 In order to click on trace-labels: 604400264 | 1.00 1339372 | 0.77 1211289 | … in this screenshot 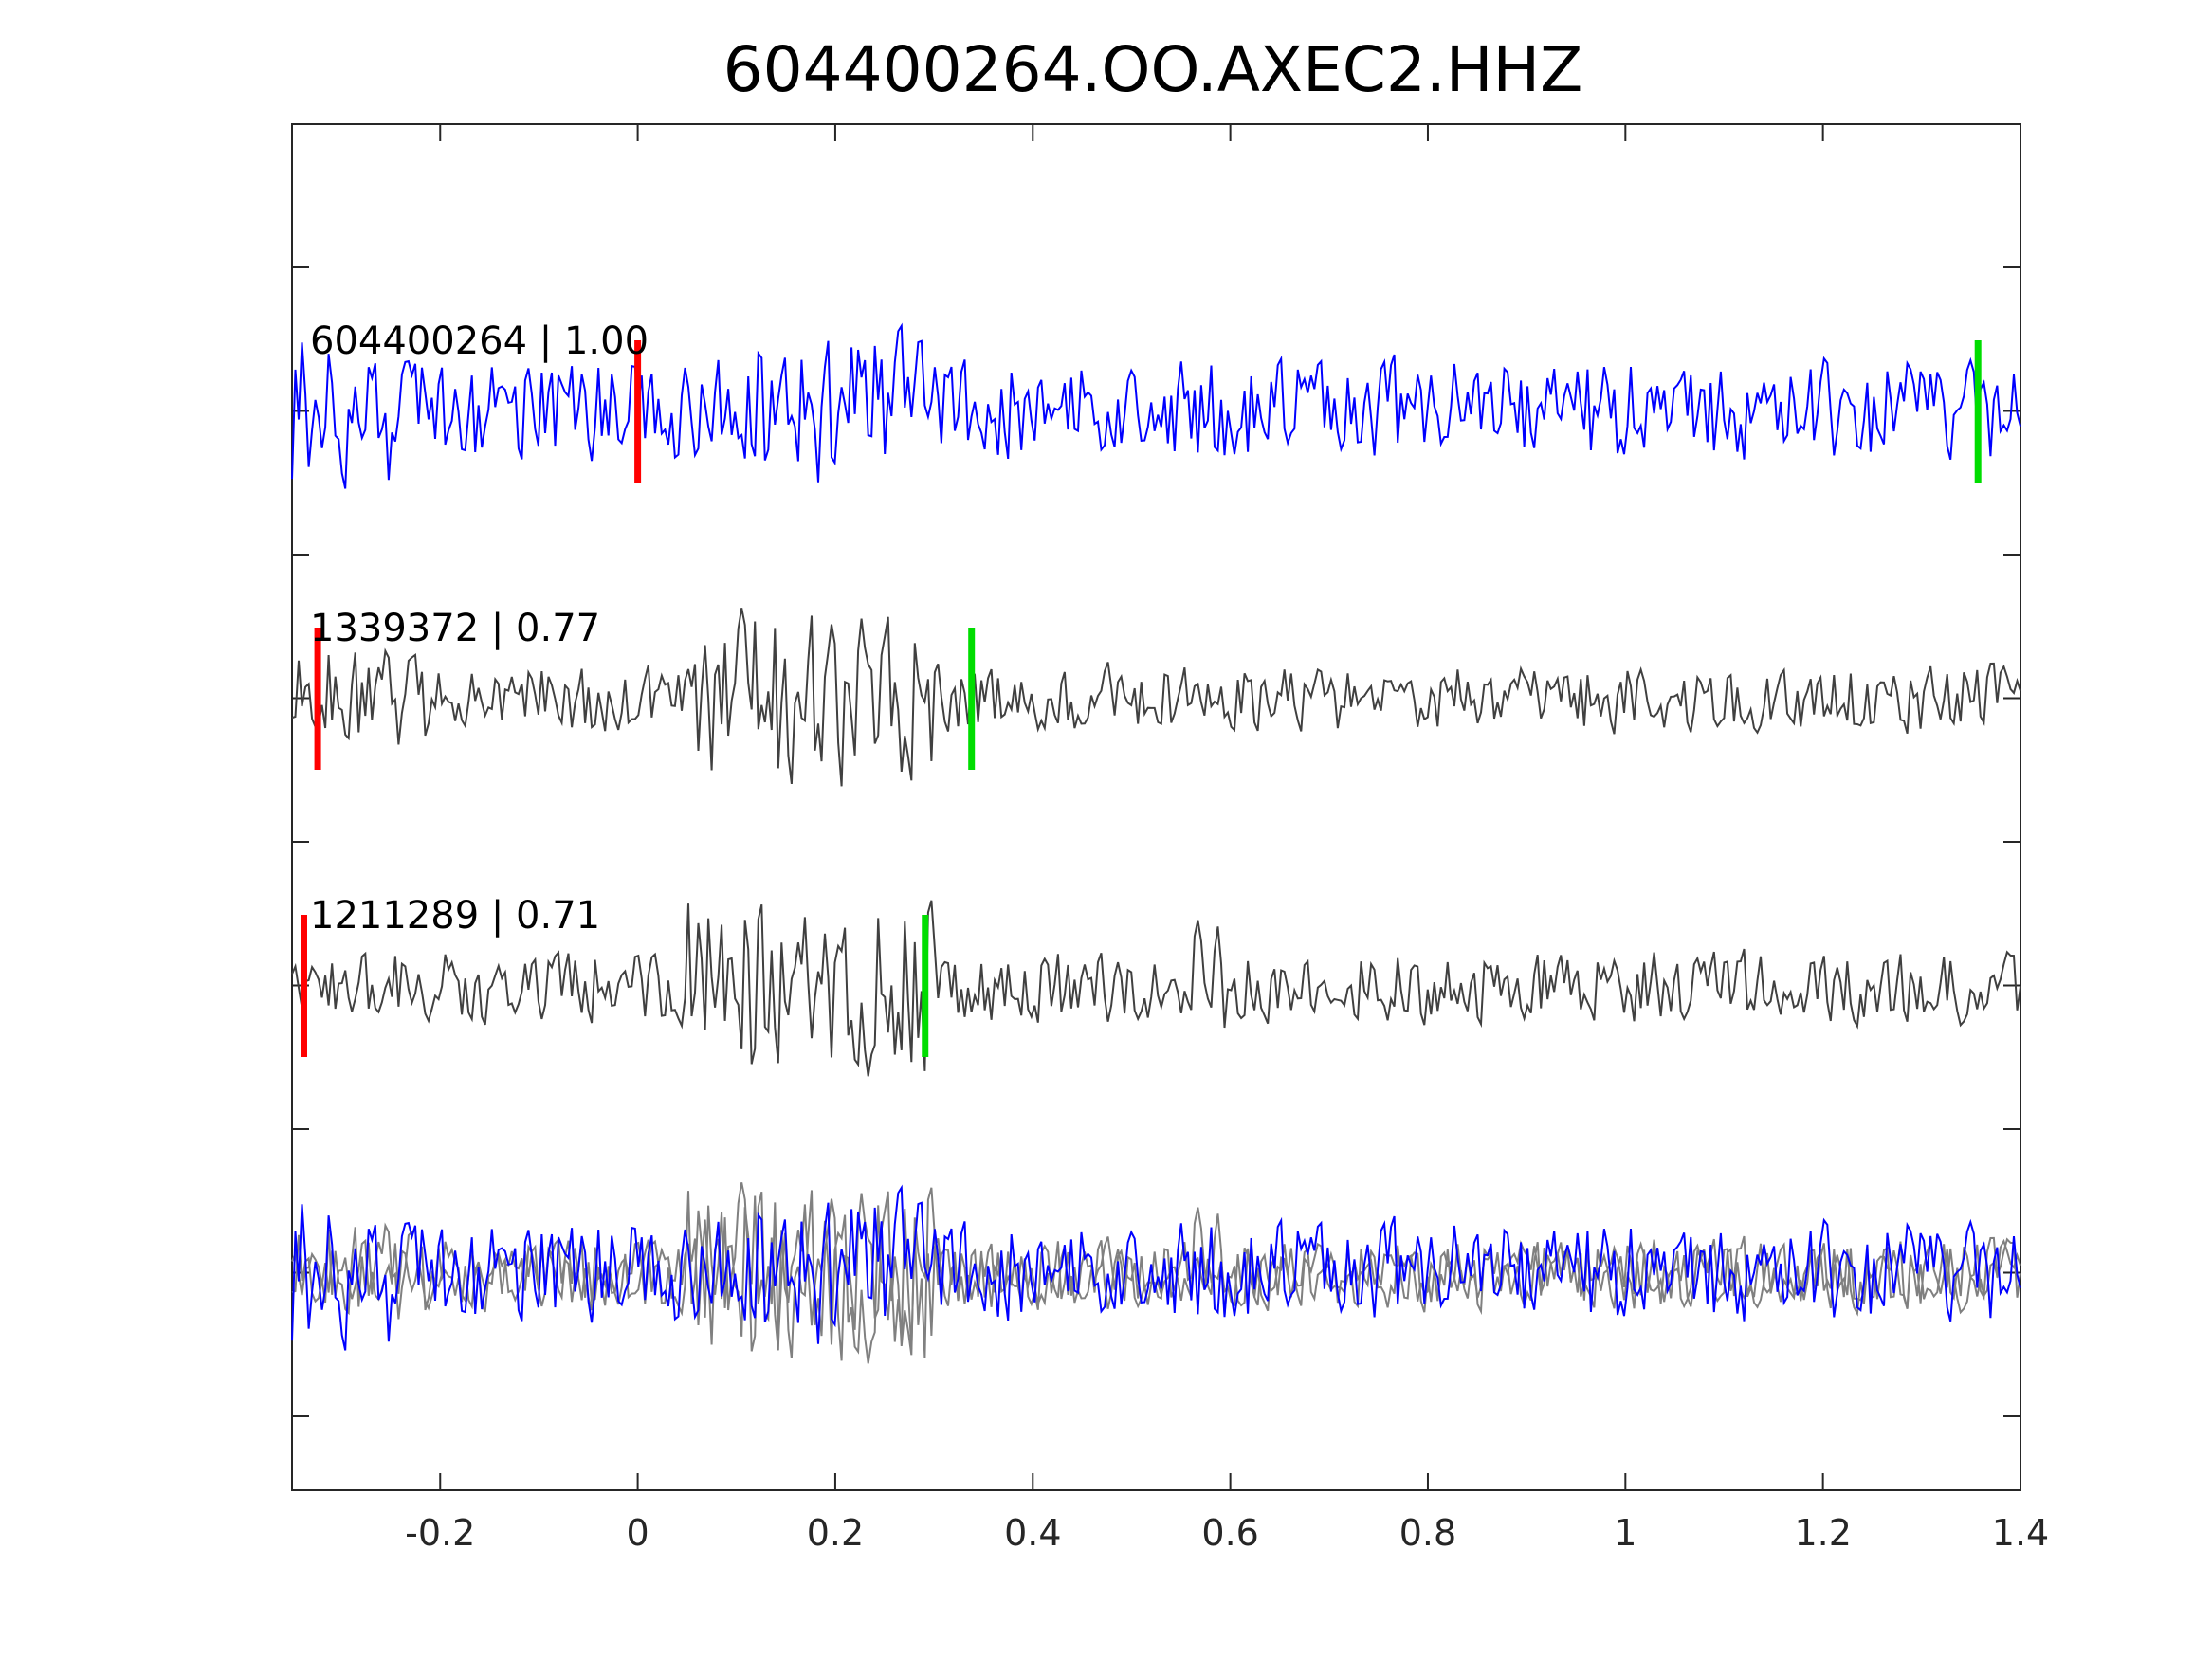, I will do `click(479, 628)`.